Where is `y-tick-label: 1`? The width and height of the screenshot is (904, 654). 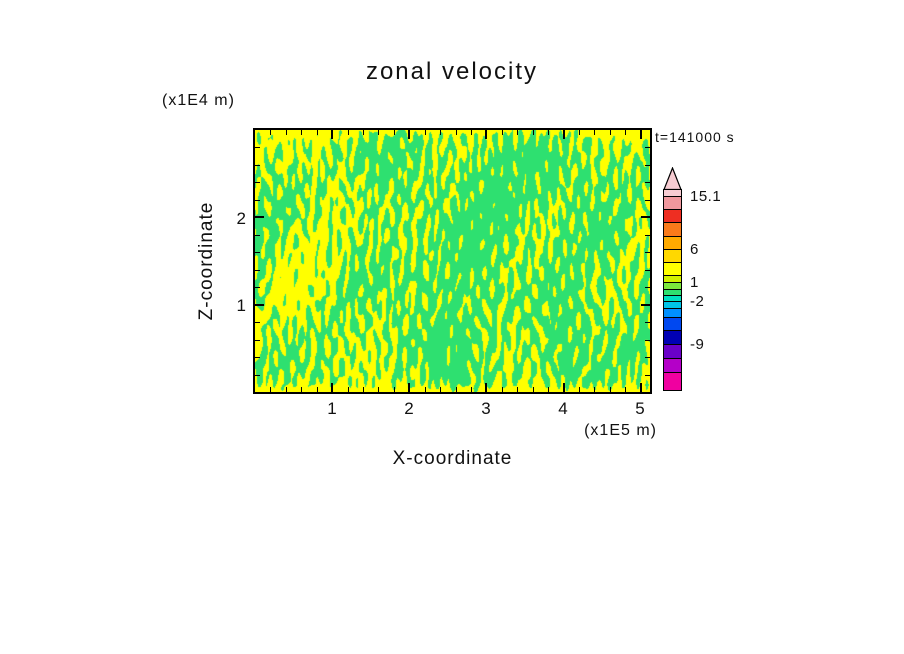
y-tick-label: 1 is located at coordinates (241, 305).